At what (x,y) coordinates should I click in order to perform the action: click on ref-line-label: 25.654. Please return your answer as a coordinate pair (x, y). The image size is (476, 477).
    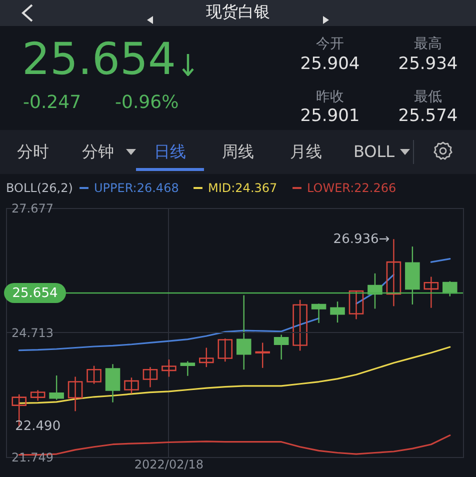
    Looking at the image, I should click on (35, 293).